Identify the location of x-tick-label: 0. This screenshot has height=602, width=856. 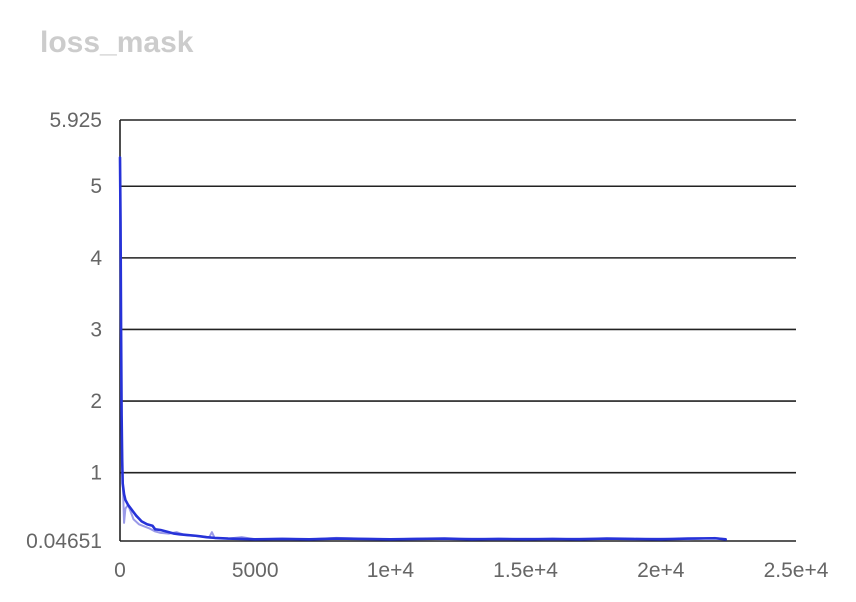
(120, 570).